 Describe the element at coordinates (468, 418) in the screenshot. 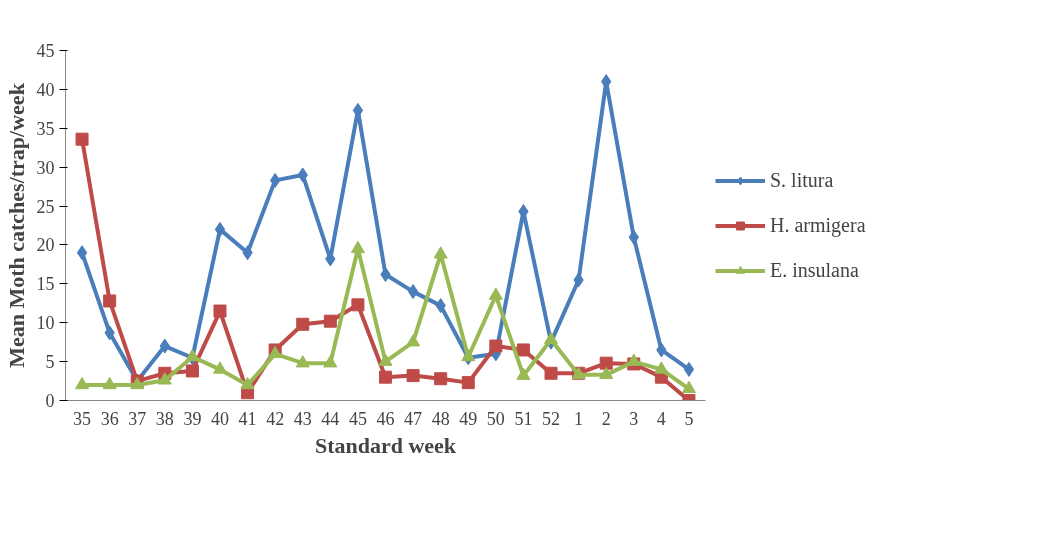

I see `x-tick-label: 49` at that location.